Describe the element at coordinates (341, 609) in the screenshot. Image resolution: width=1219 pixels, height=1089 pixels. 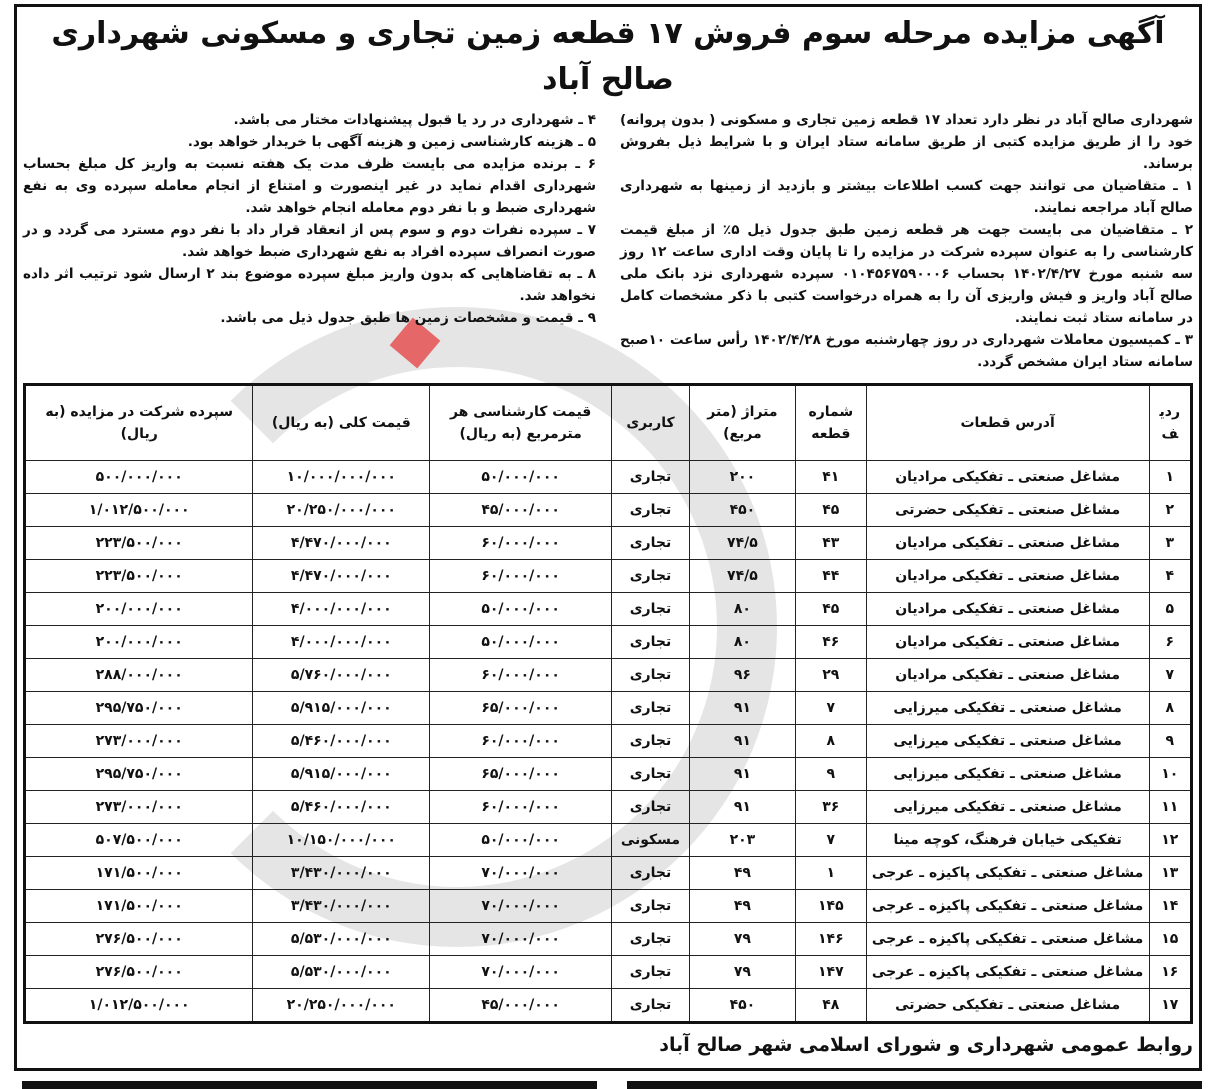
I see `cell-total-price: ۴/۰۰۰/۰۰۰/۰۰۰` at that location.